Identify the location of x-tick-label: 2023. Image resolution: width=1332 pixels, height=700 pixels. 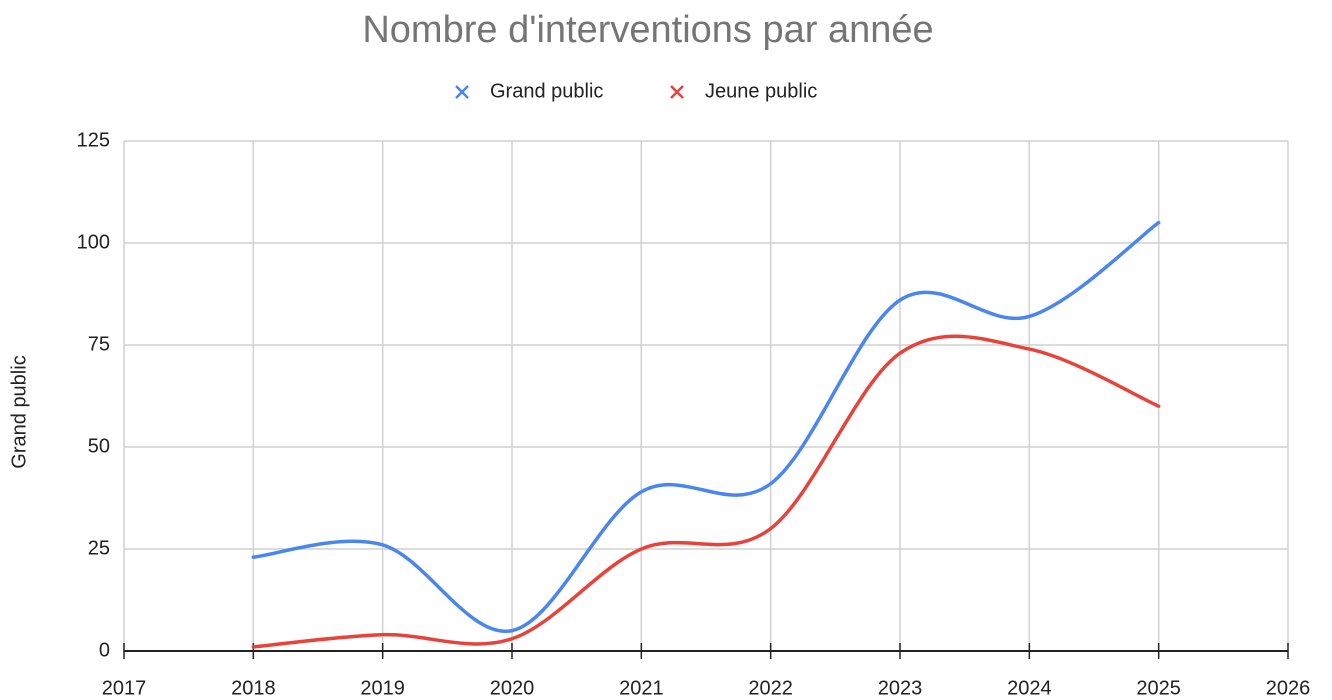
(900, 688).